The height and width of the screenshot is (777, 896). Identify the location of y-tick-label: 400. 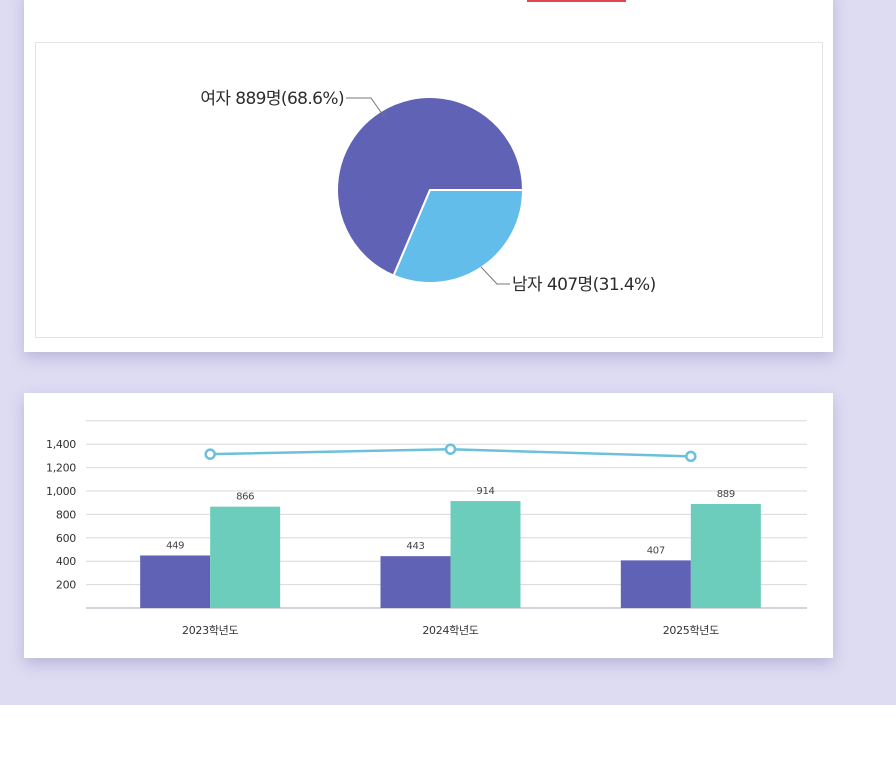
(66, 561).